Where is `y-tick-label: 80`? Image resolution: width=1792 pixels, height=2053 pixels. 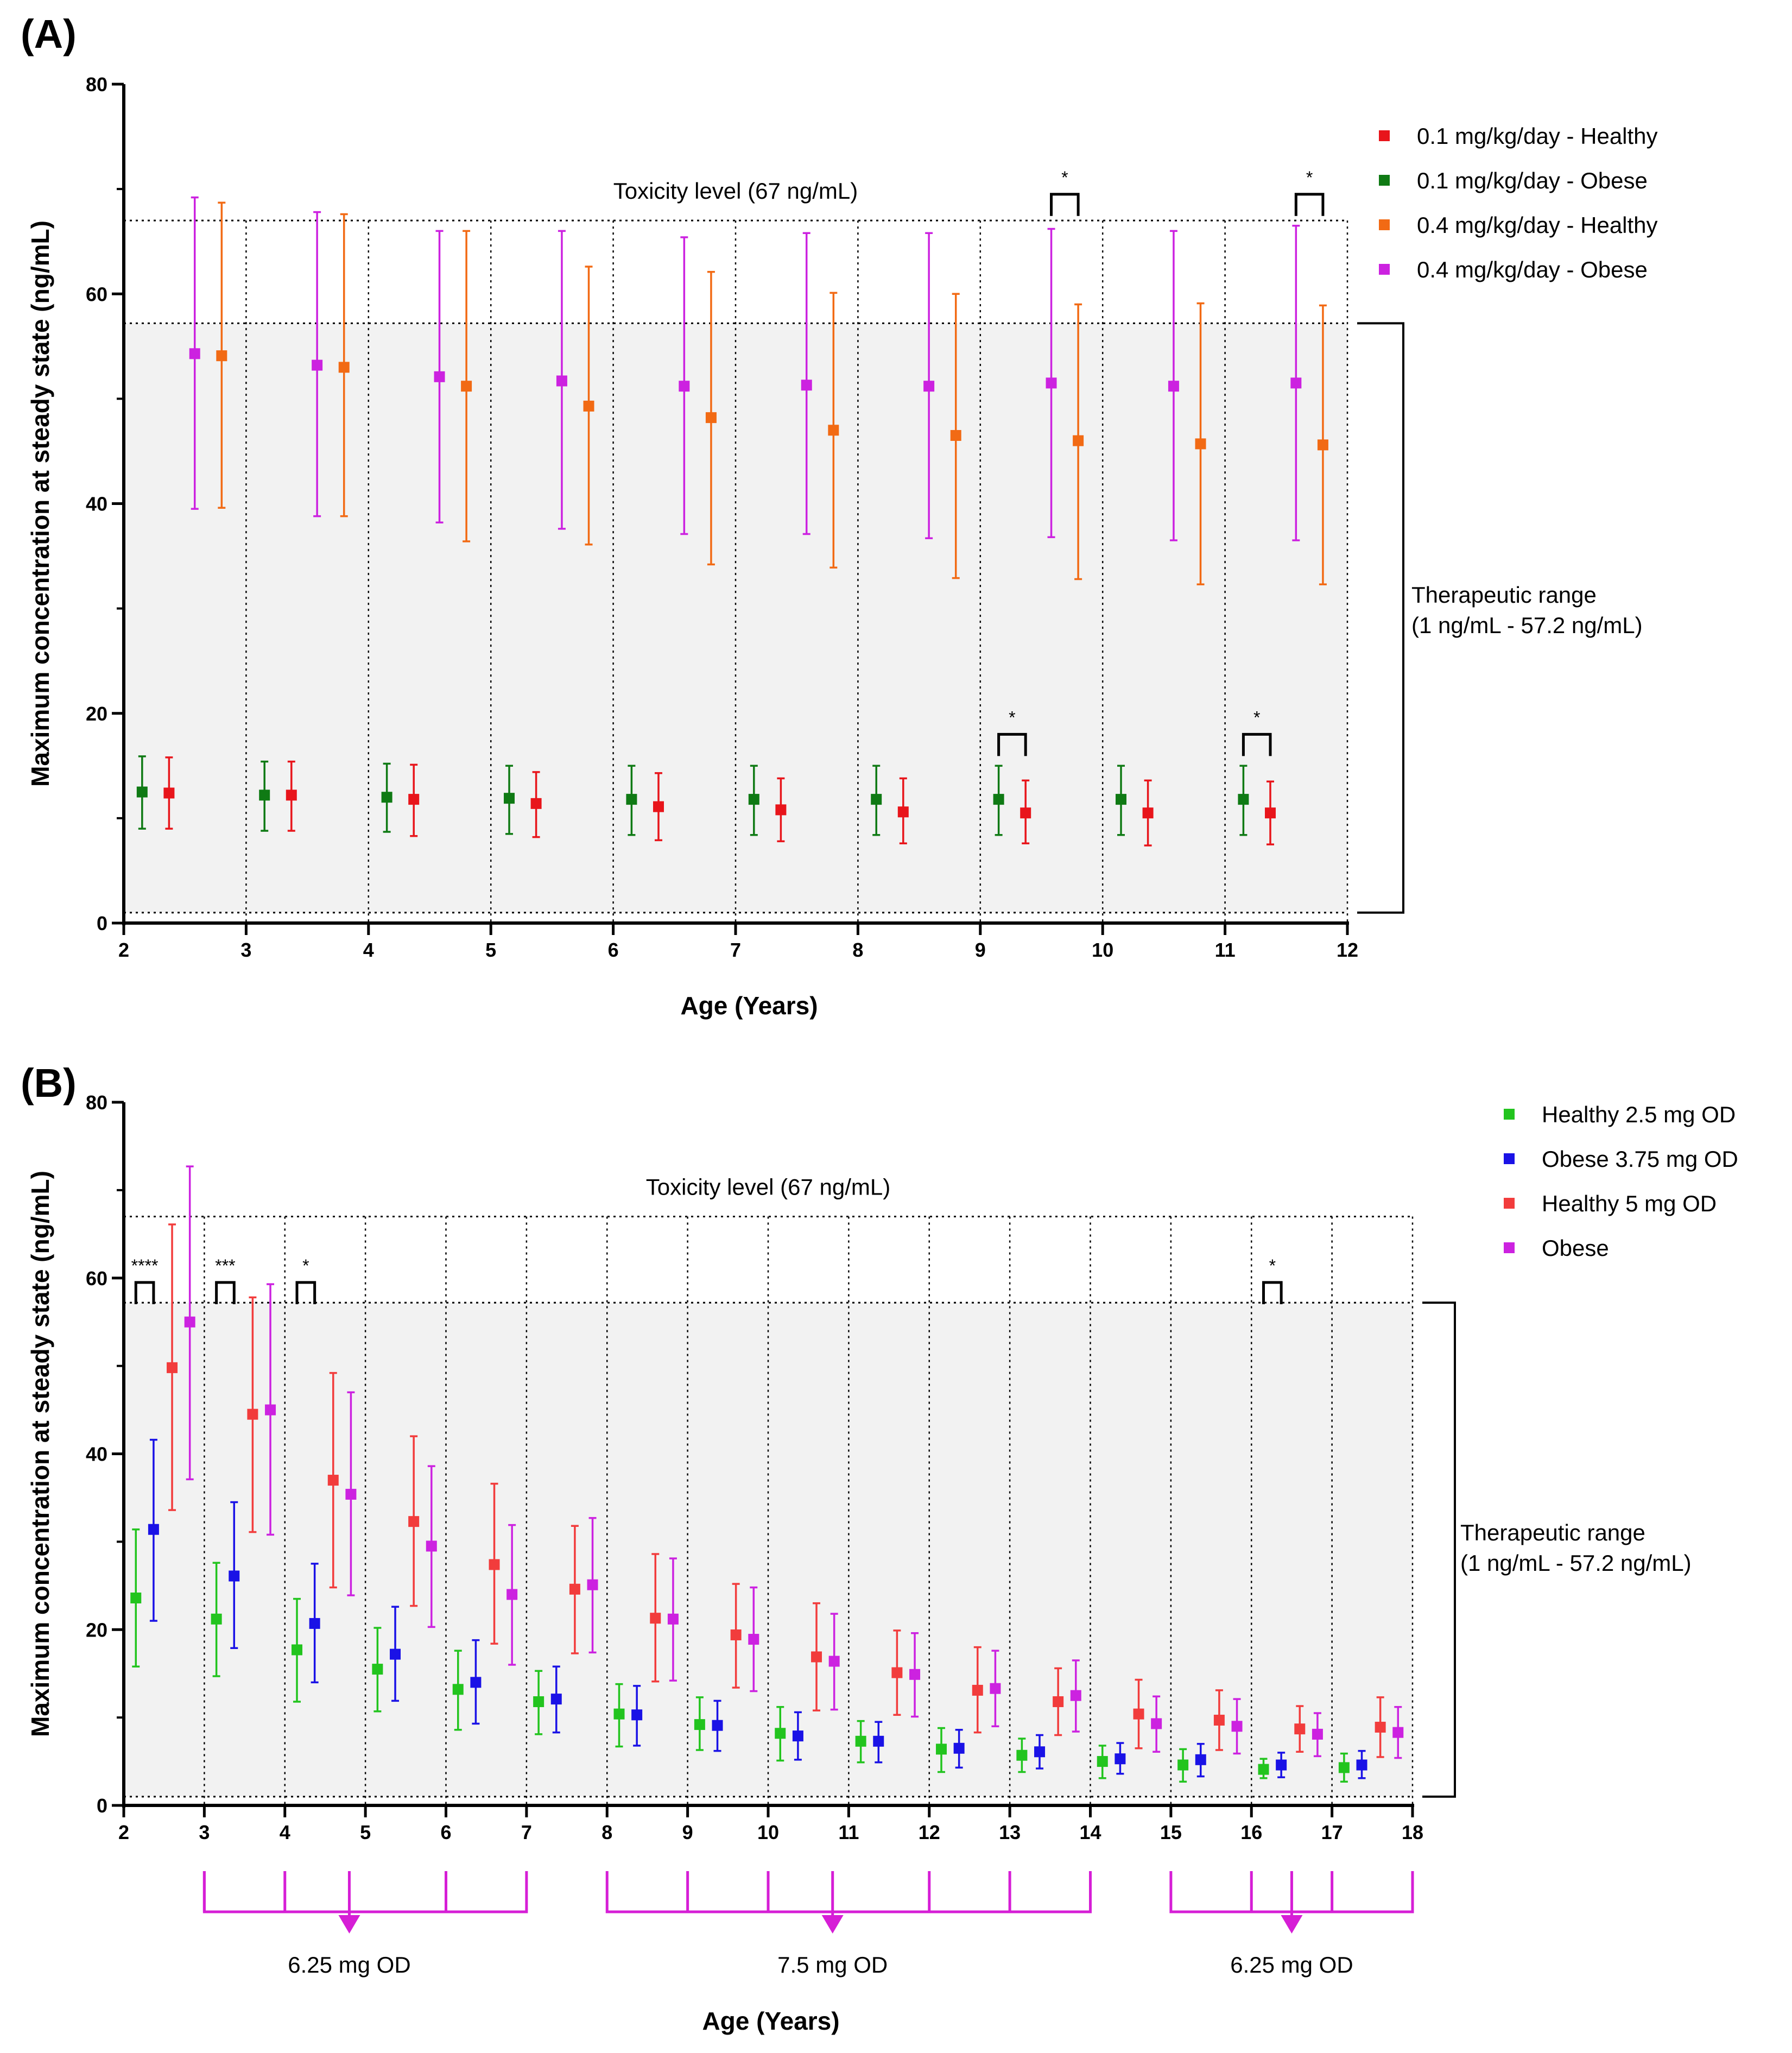 y-tick-label: 80 is located at coordinates (96, 1102).